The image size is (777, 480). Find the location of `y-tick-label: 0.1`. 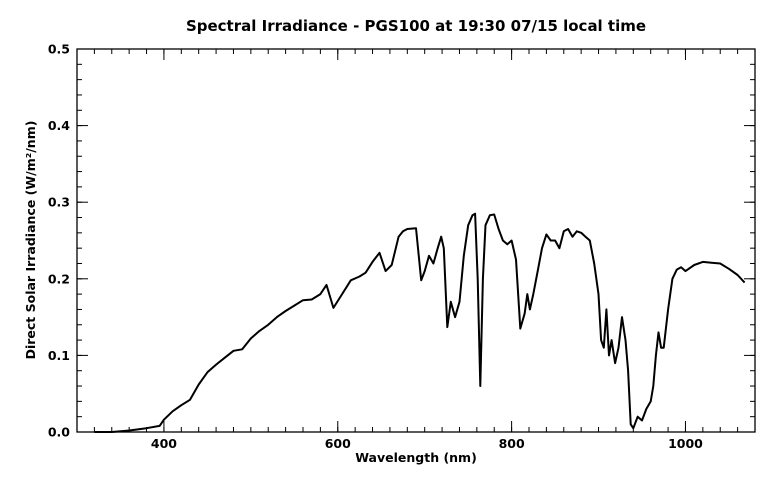

y-tick-label: 0.1 is located at coordinates (59, 355).